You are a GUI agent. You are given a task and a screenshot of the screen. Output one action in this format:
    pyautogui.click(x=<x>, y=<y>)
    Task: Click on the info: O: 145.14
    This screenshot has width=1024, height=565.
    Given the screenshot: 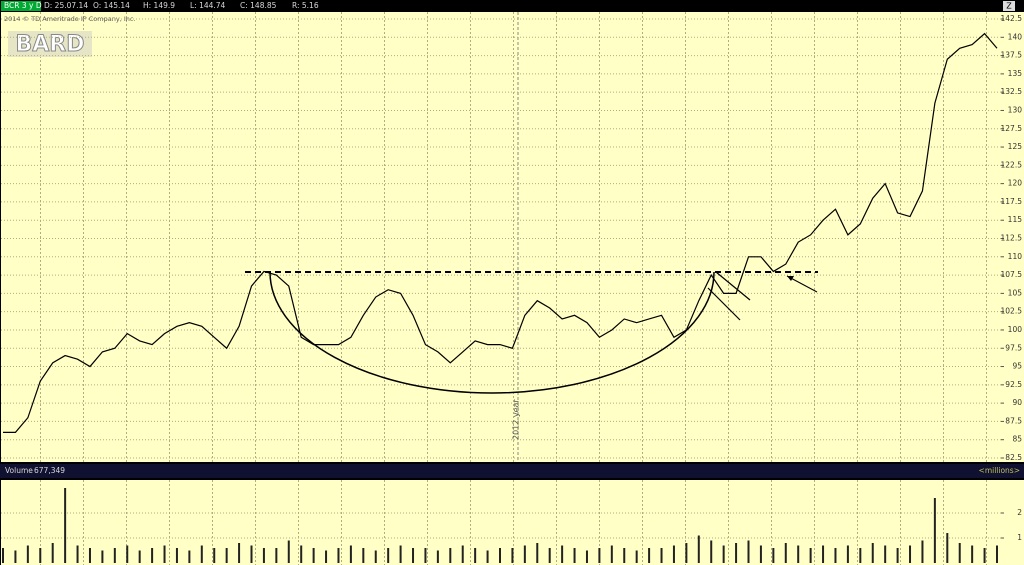 What is the action you would take?
    pyautogui.click(x=111, y=5)
    